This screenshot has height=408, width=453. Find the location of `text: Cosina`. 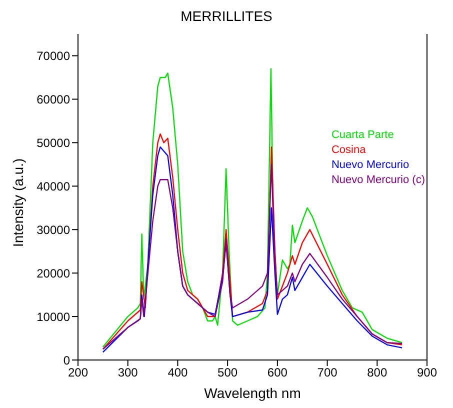

text: Cosina is located at coordinates (349, 150).